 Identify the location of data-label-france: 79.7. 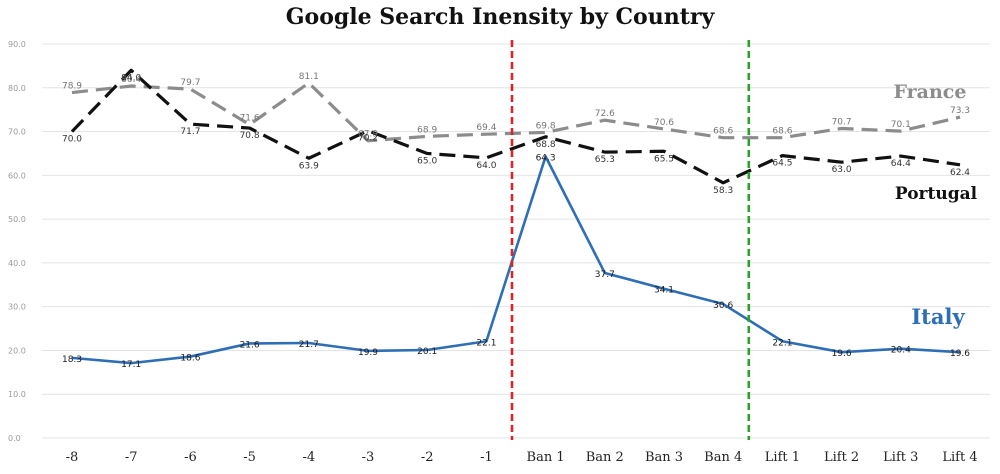
(190, 83).